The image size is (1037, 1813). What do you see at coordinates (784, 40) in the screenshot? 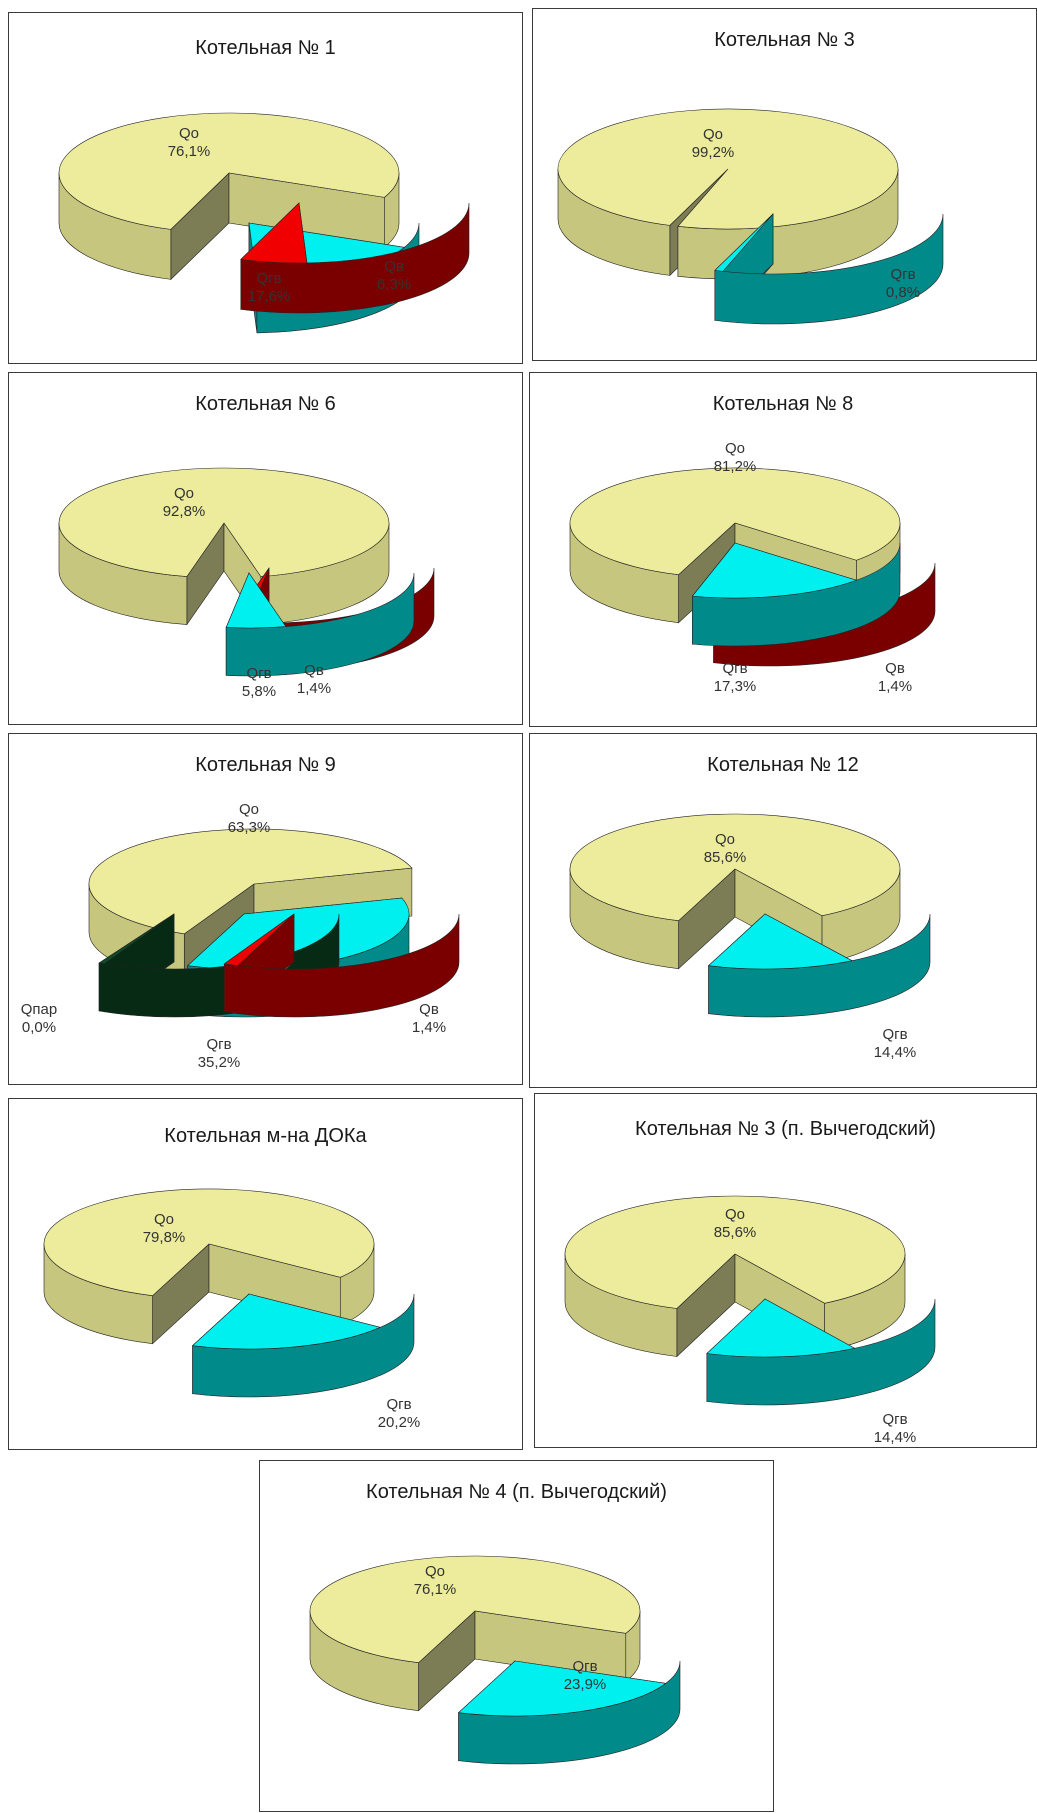
I see `chart-title: Котельная № 3` at bounding box center [784, 40].